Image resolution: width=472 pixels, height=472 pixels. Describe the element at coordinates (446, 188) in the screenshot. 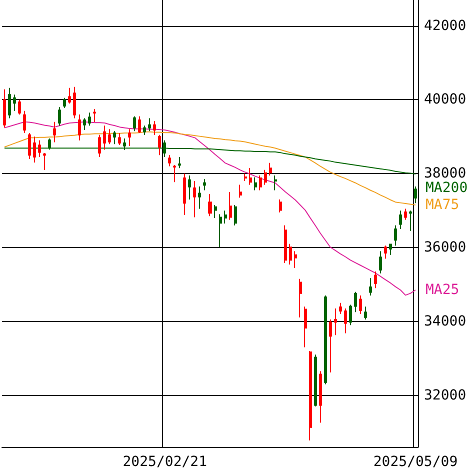

I see `series-label: MA200` at that location.